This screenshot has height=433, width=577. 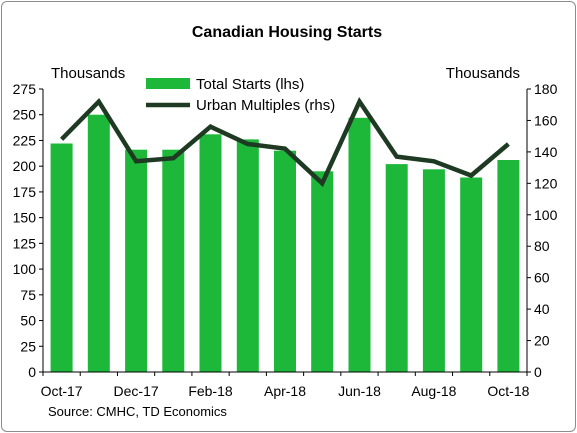 What do you see at coordinates (62, 391) in the screenshot?
I see `x-tick-label: Oct-17` at bounding box center [62, 391].